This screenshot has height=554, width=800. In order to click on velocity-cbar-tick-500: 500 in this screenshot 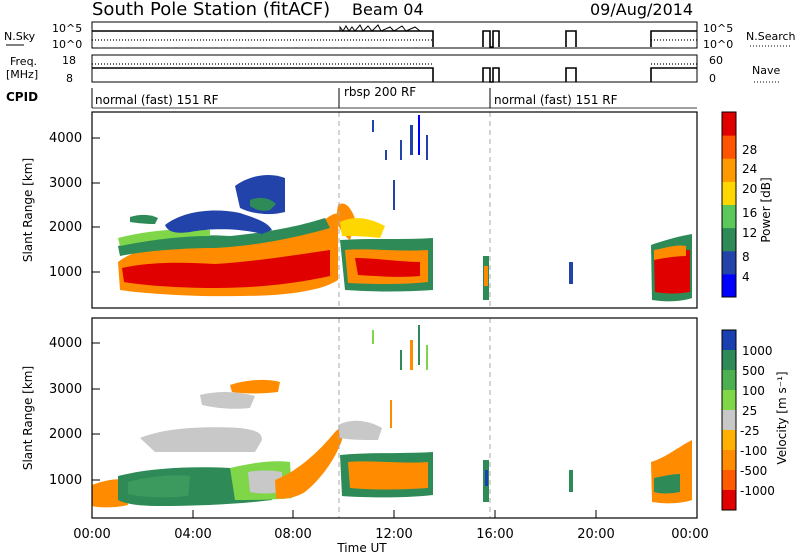, I will do `click(753, 371)`.